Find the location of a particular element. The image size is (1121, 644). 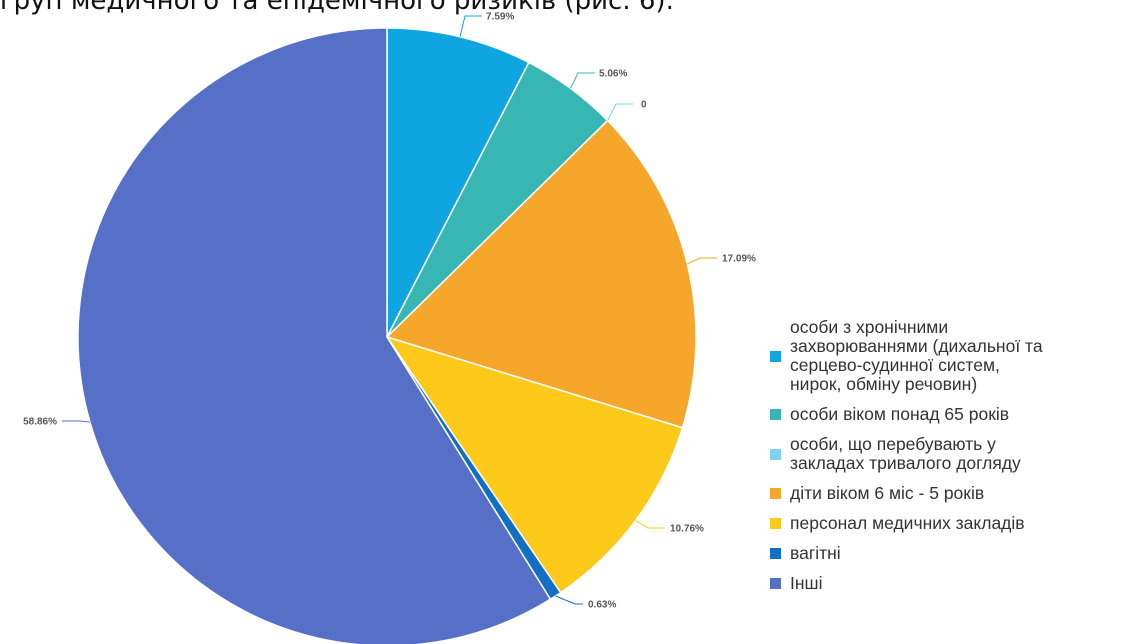

data-label-5: 10.76% is located at coordinates (687, 529).